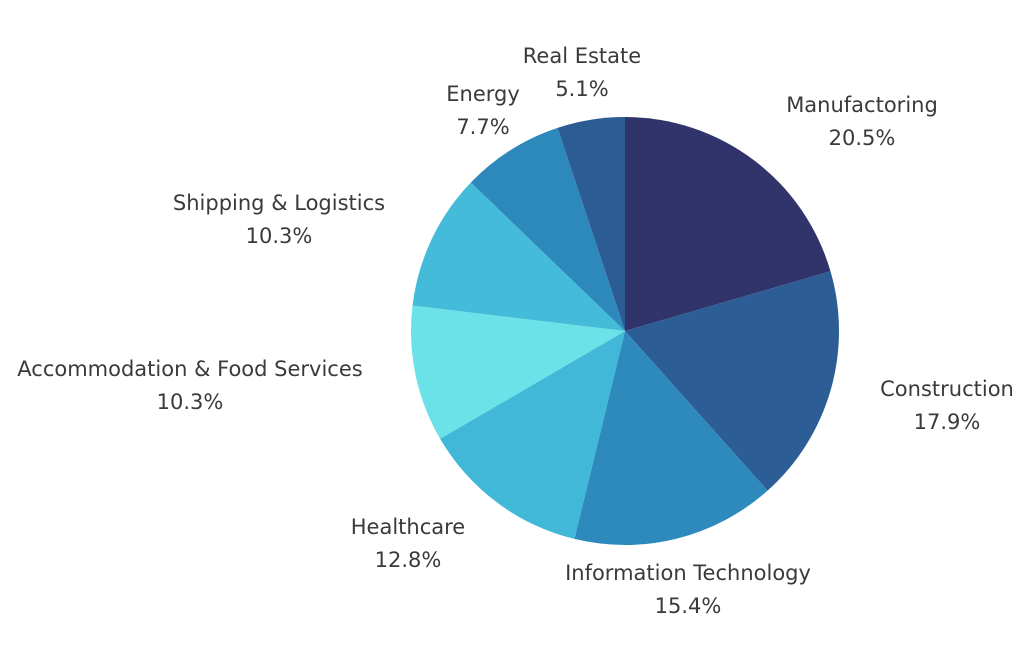 This screenshot has height=656, width=1024. What do you see at coordinates (279, 219) in the screenshot?
I see `slice-label: Shipping & Logistics 10.3%` at bounding box center [279, 219].